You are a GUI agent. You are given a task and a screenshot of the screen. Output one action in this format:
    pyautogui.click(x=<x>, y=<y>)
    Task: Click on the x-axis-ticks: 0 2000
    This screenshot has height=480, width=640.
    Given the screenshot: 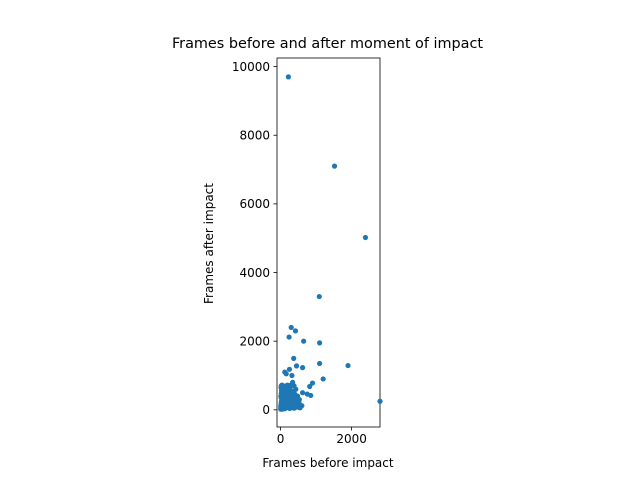 What is the action you would take?
    pyautogui.click(x=322, y=436)
    